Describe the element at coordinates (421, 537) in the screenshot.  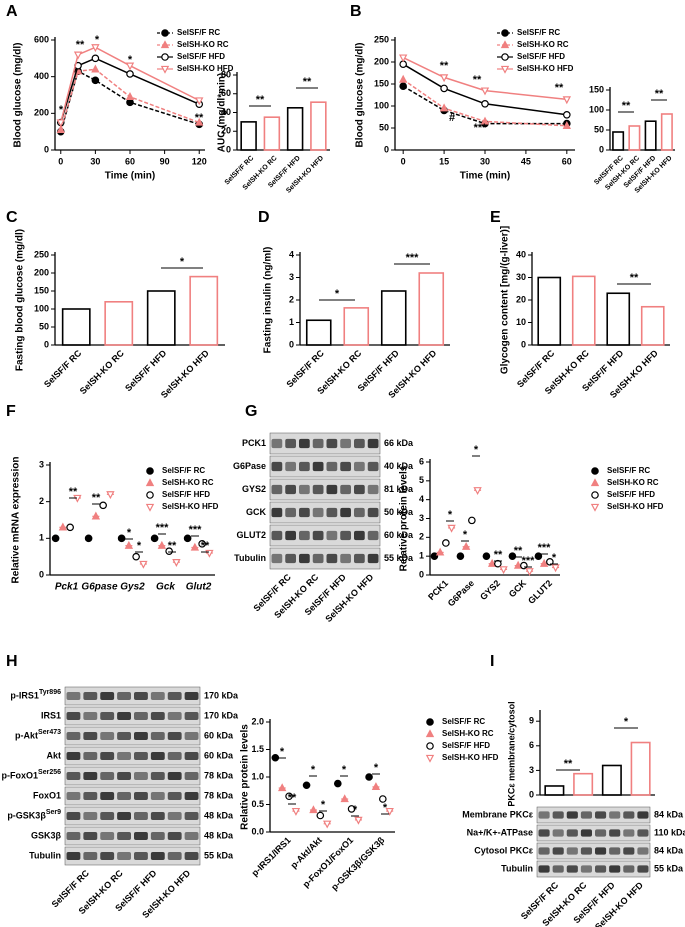
I see `y-tick-label: 2` at that location.